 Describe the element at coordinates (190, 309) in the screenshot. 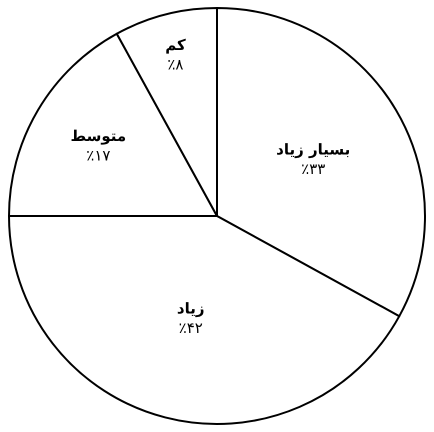

I see `slice-label: زیاد` at that location.